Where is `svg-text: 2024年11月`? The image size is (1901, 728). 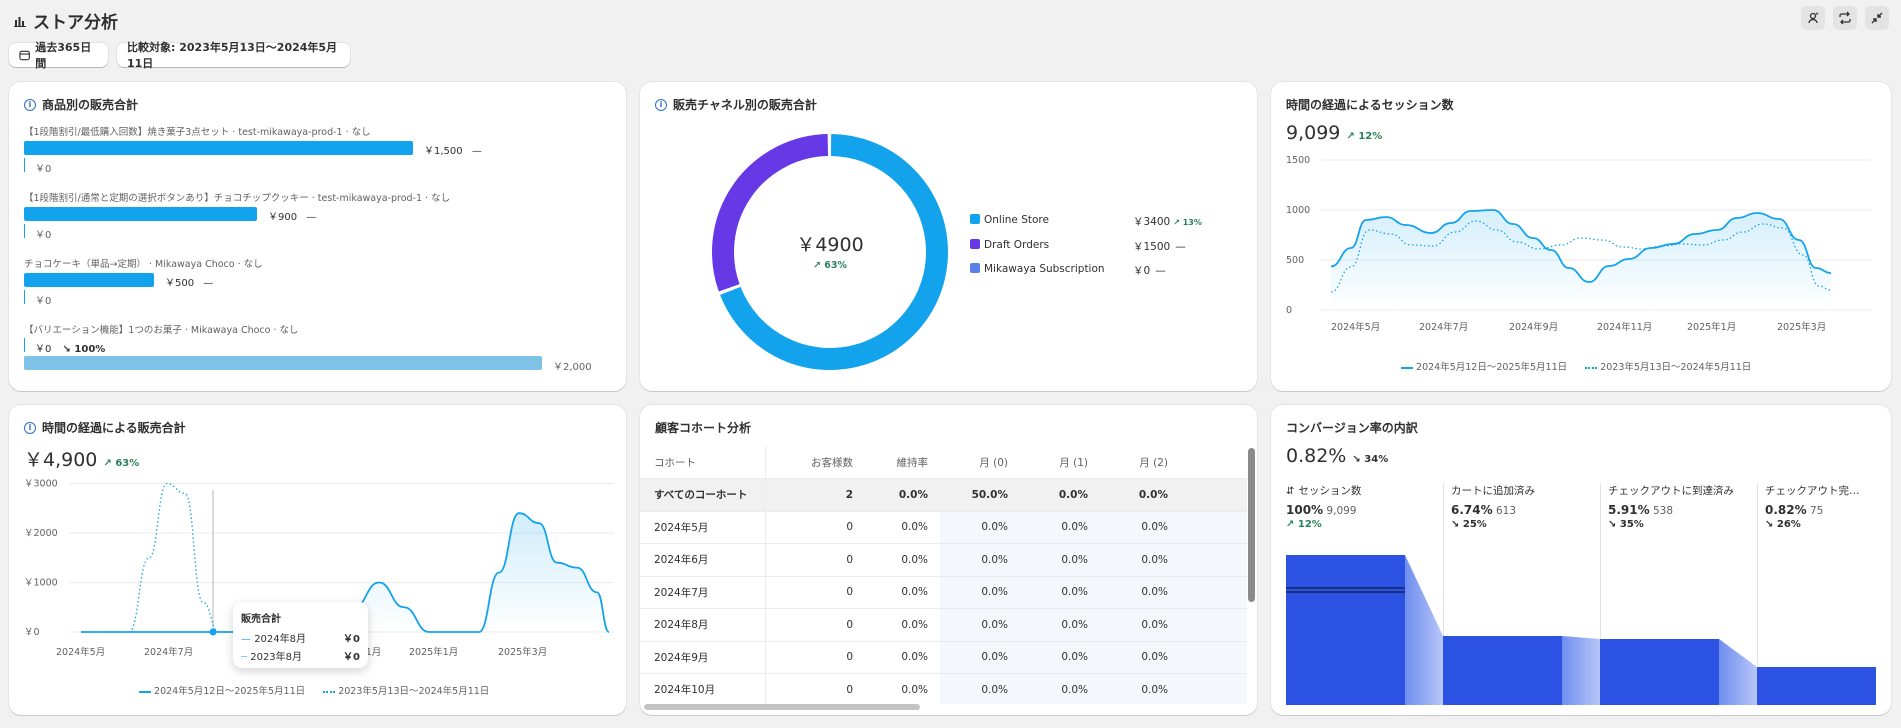 svg-text: 2024年11月 is located at coordinates (1624, 327).